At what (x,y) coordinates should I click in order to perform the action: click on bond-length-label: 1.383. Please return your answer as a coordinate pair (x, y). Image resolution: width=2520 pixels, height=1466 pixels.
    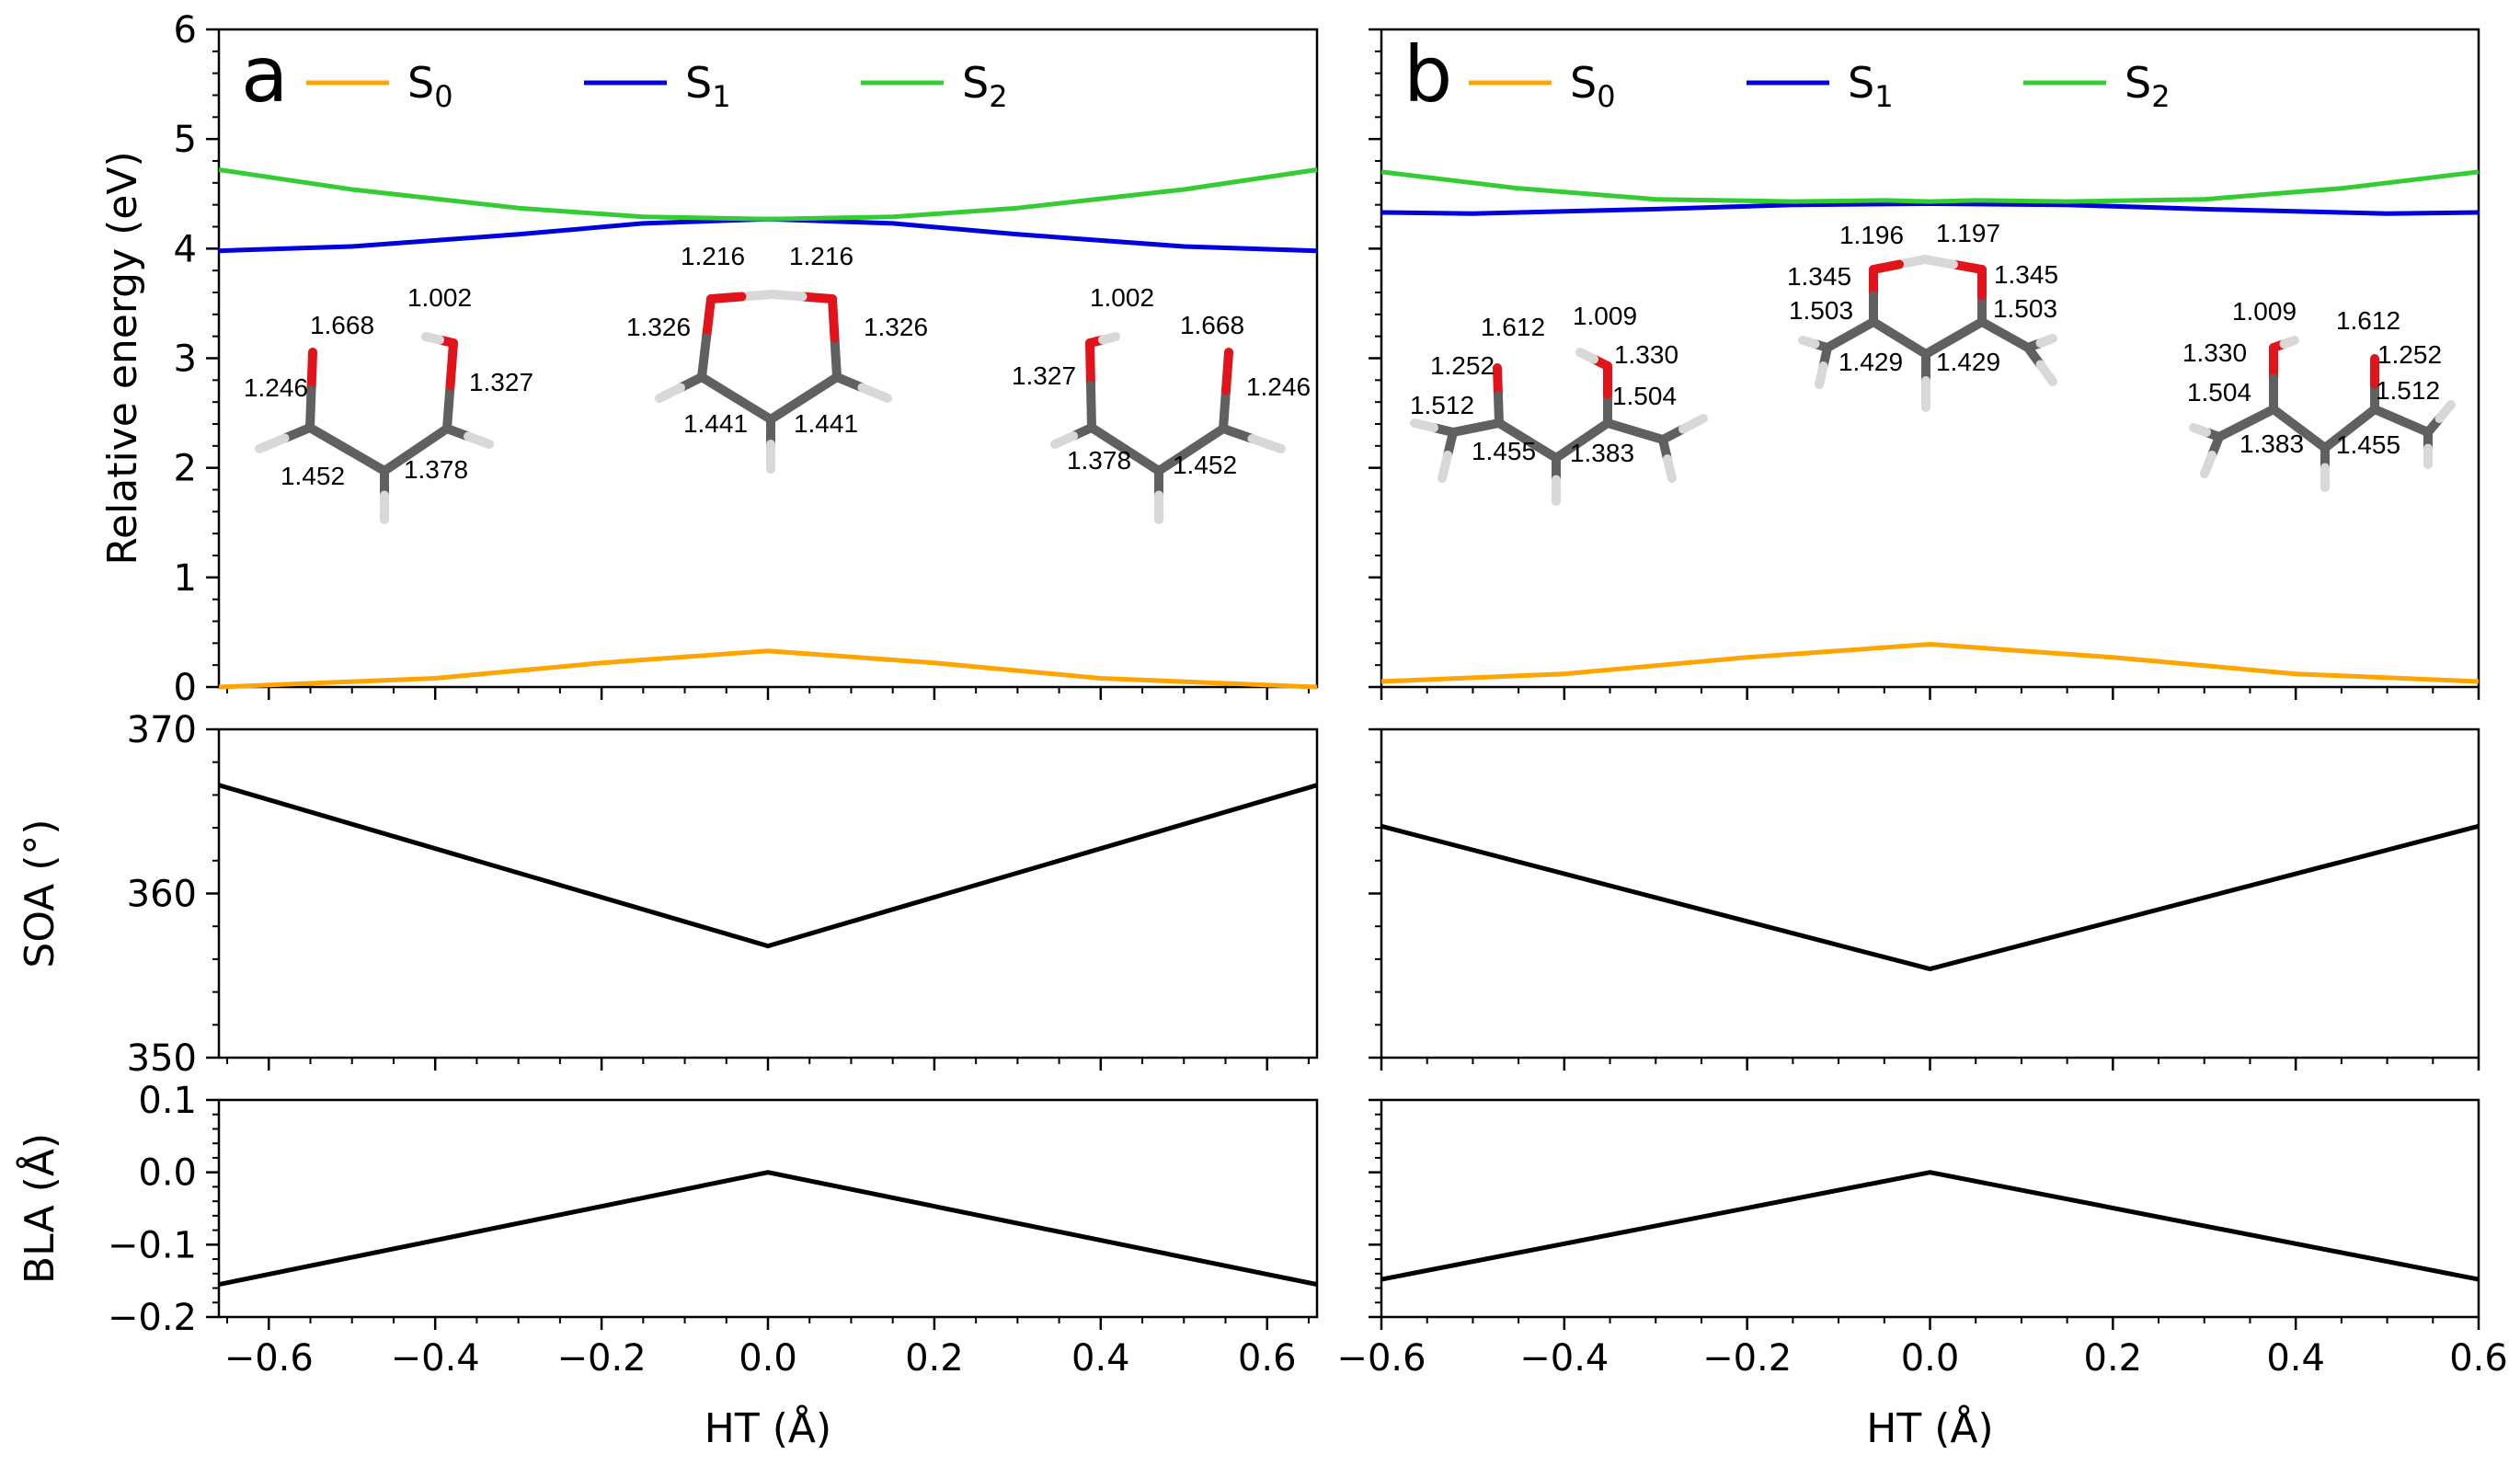
    Looking at the image, I should click on (2271, 443).